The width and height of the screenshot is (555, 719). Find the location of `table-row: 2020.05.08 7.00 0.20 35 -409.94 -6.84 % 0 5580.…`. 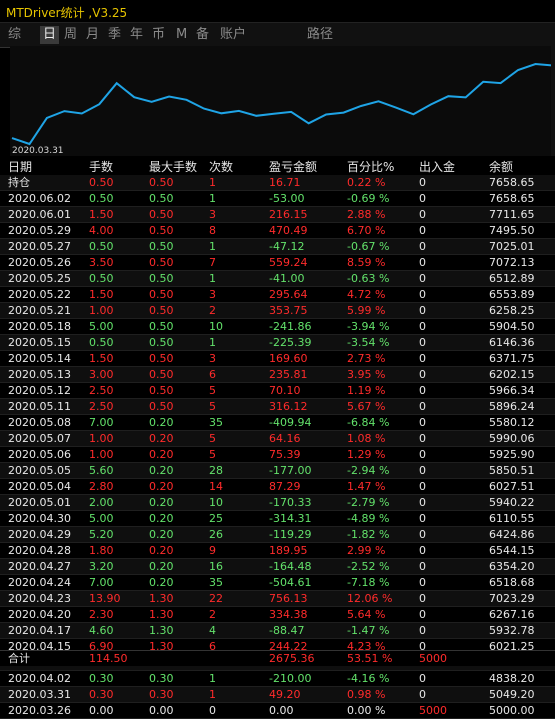

table-row: 2020.05.08 7.00 0.20 35 -409.94 -6.84 % 0 5580.… is located at coordinates (277, 423).